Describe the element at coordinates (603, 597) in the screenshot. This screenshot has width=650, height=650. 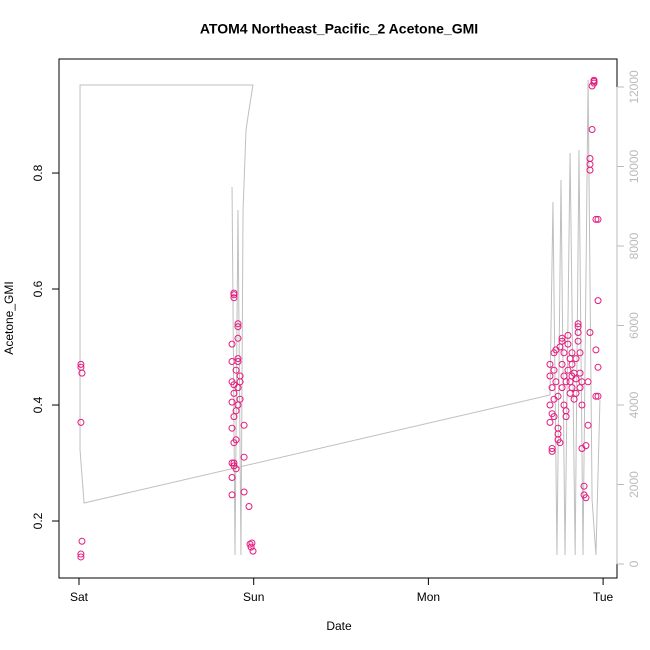
I see `x-tick-label: Tue` at that location.